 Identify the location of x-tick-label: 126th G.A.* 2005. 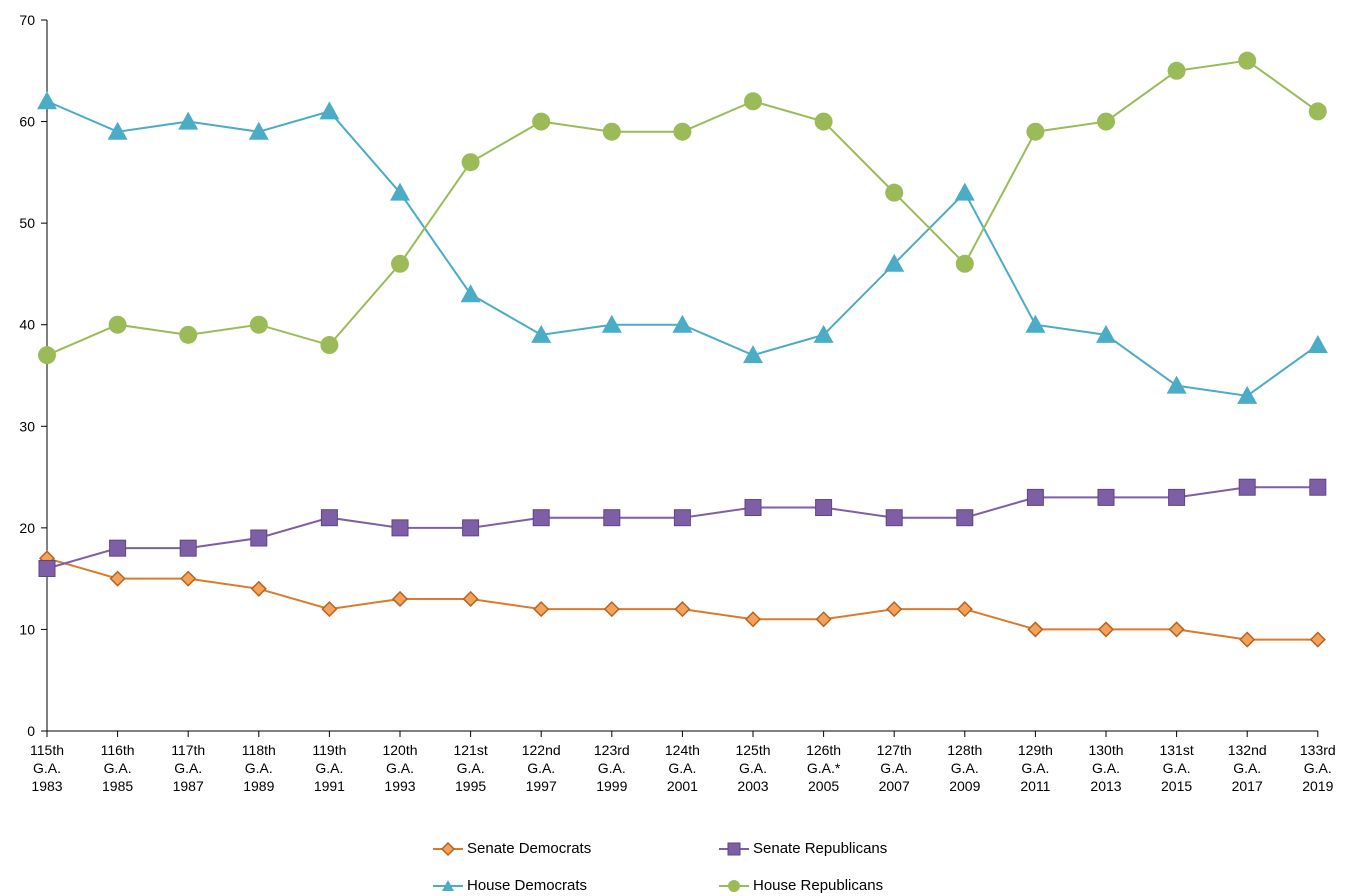
(823, 768).